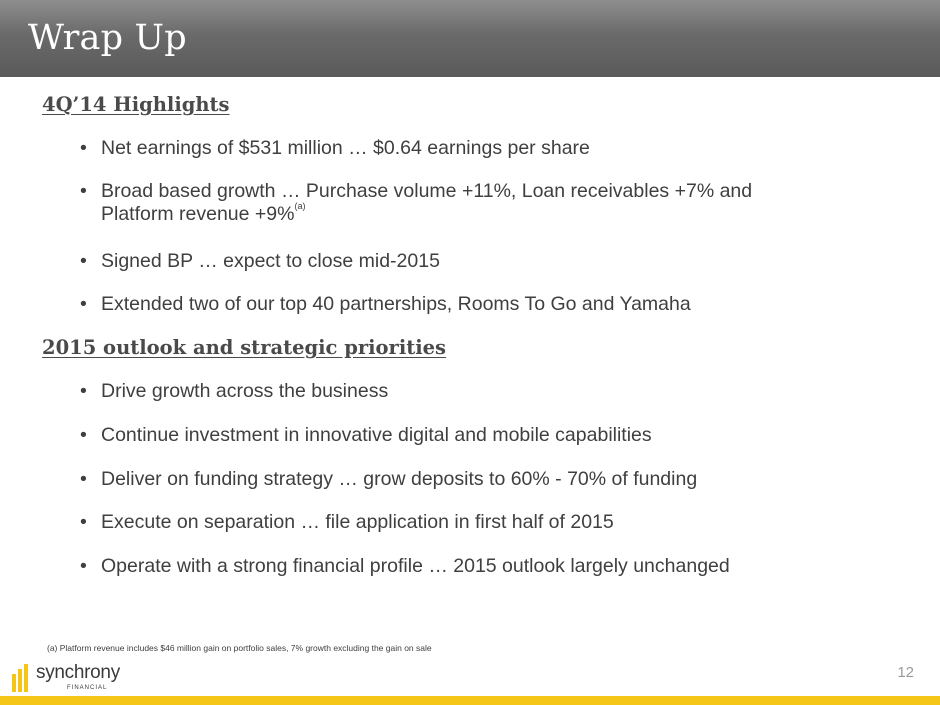 The height and width of the screenshot is (705, 940). Describe the element at coordinates (136, 104) in the screenshot. I see `highlights-heading: 4Q’14 Highlights` at that location.